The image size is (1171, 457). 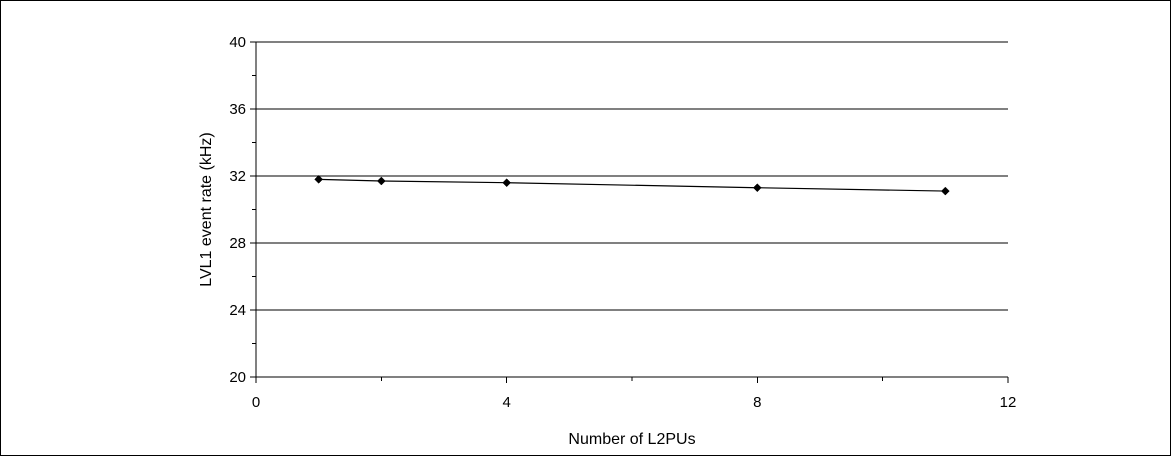 I want to click on x-tick-label-0: 0, so click(x=256, y=402).